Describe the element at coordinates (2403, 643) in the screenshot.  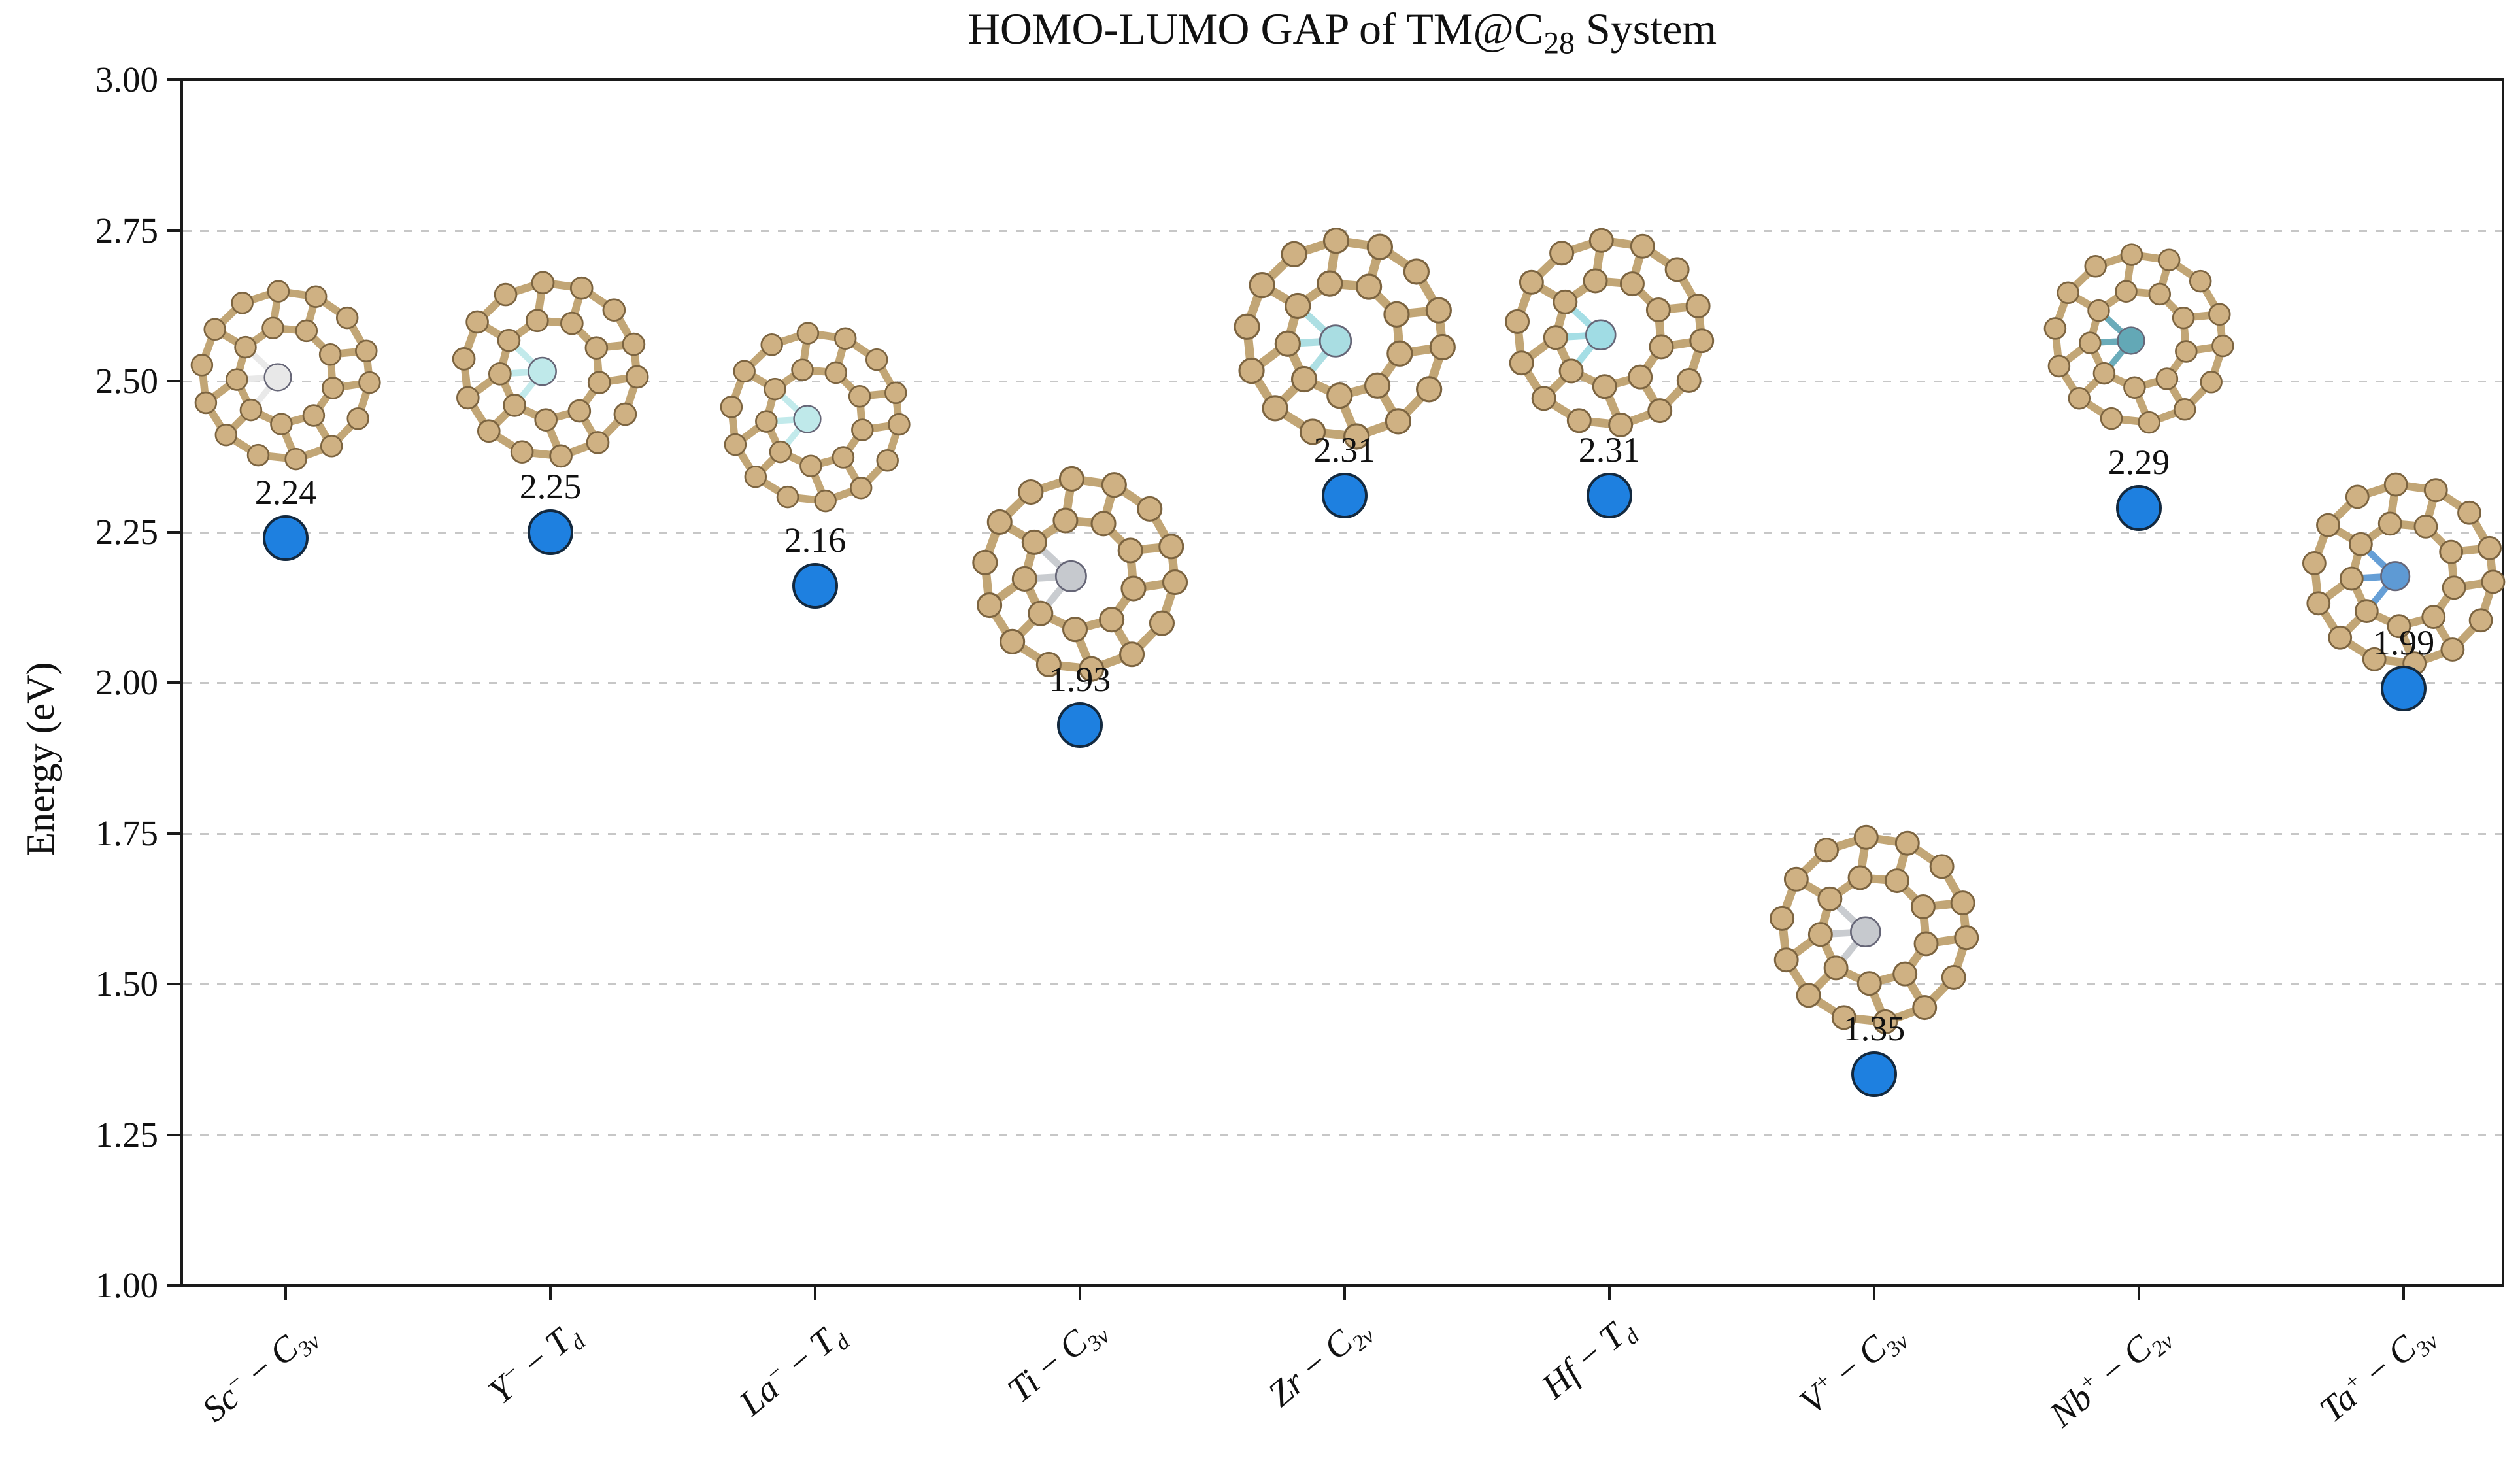
I see `data-point-value-label: 1.99` at that location.